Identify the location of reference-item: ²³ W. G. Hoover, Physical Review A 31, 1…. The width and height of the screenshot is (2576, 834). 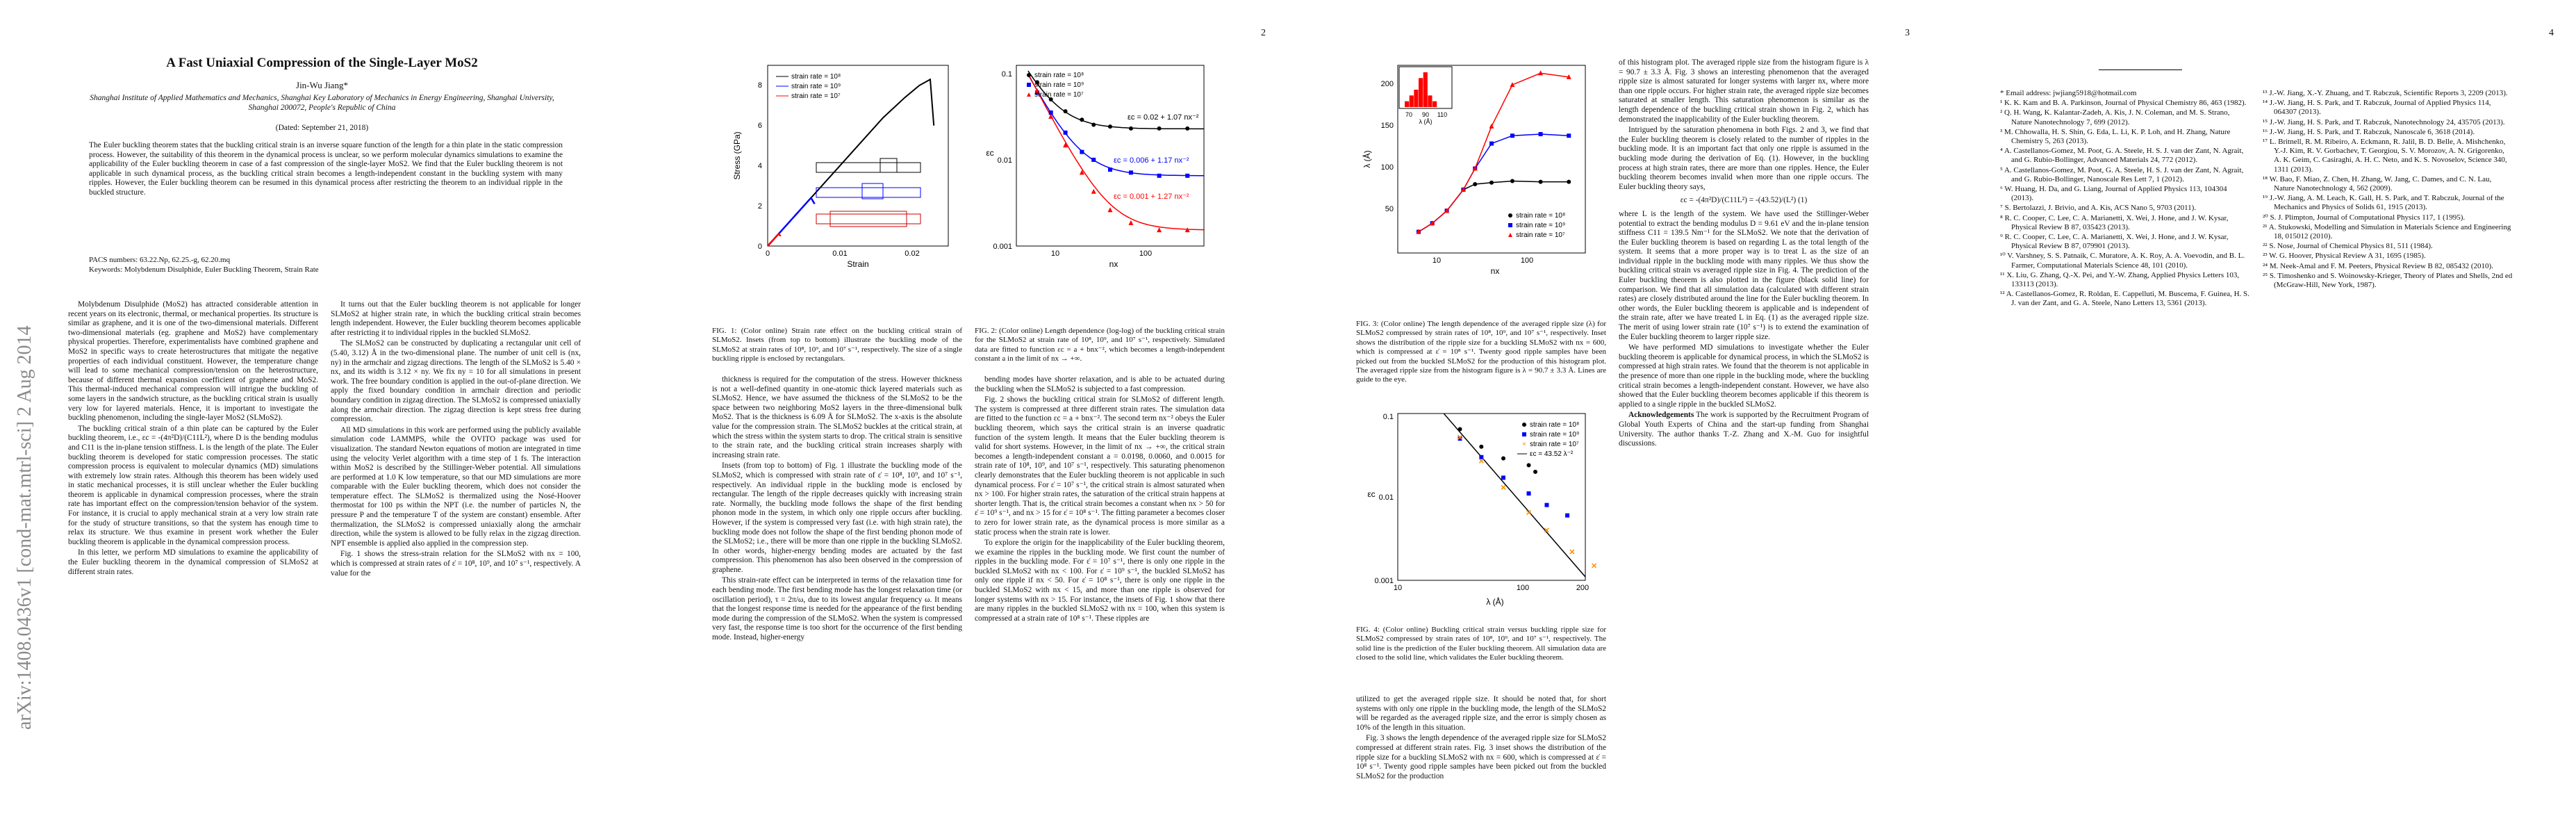
(2344, 256).